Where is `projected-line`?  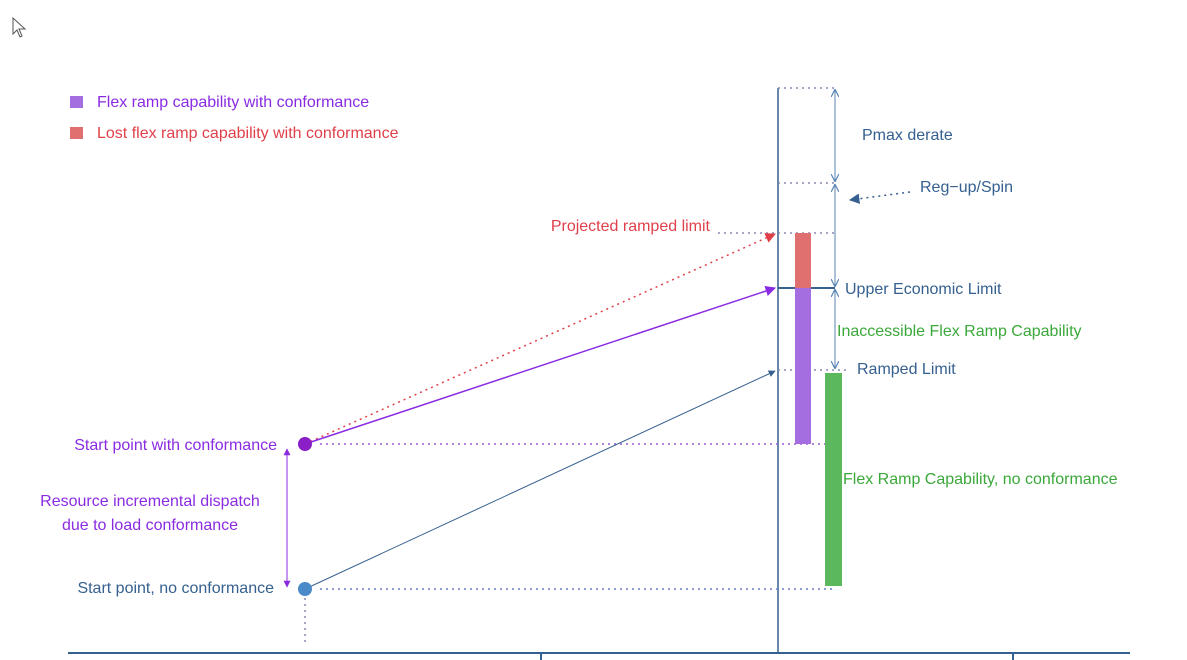 projected-line is located at coordinates (540, 339).